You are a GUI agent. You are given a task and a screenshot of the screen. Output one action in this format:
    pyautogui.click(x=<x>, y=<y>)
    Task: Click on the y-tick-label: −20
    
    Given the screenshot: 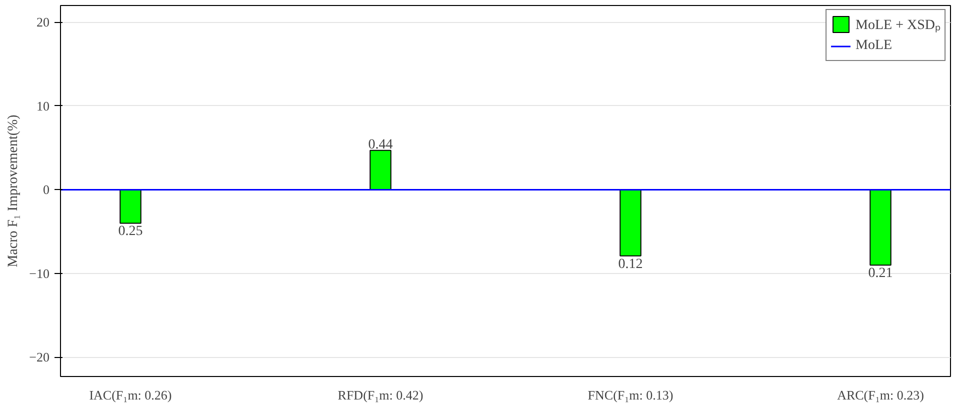 What is the action you would take?
    pyautogui.click(x=39, y=357)
    